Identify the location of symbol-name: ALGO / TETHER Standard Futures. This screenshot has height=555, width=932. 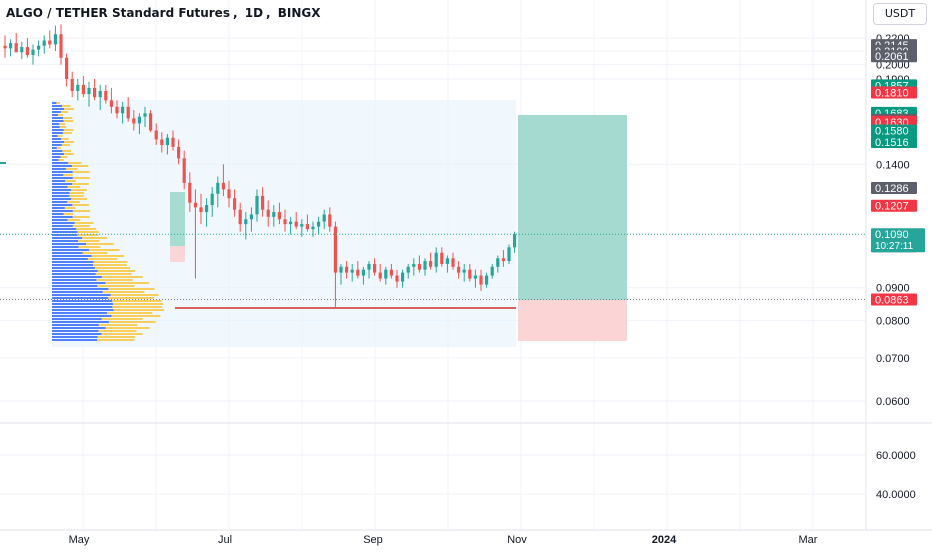
(118, 13).